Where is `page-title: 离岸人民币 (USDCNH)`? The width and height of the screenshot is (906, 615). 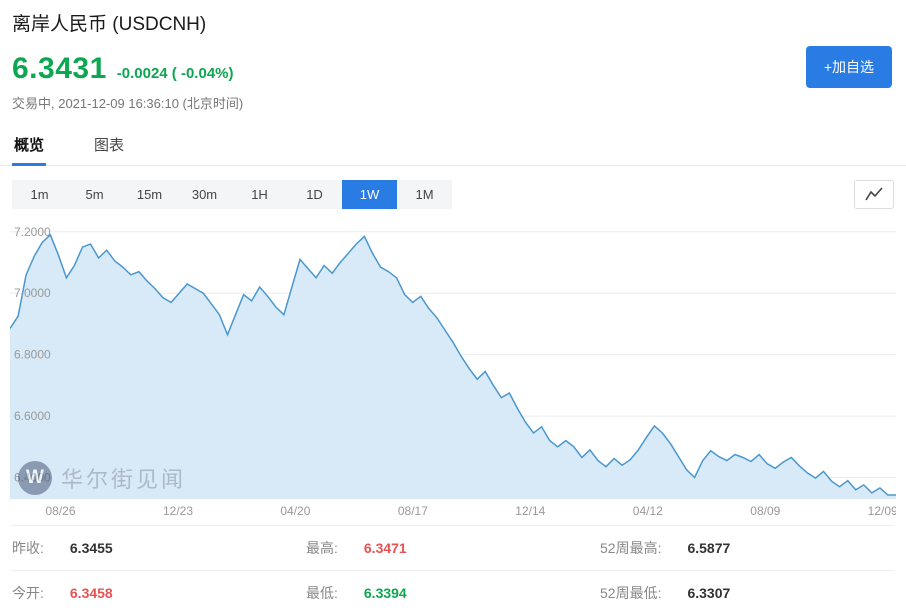
page-title: 离岸人民币 (USDCNH) is located at coordinates (109, 24).